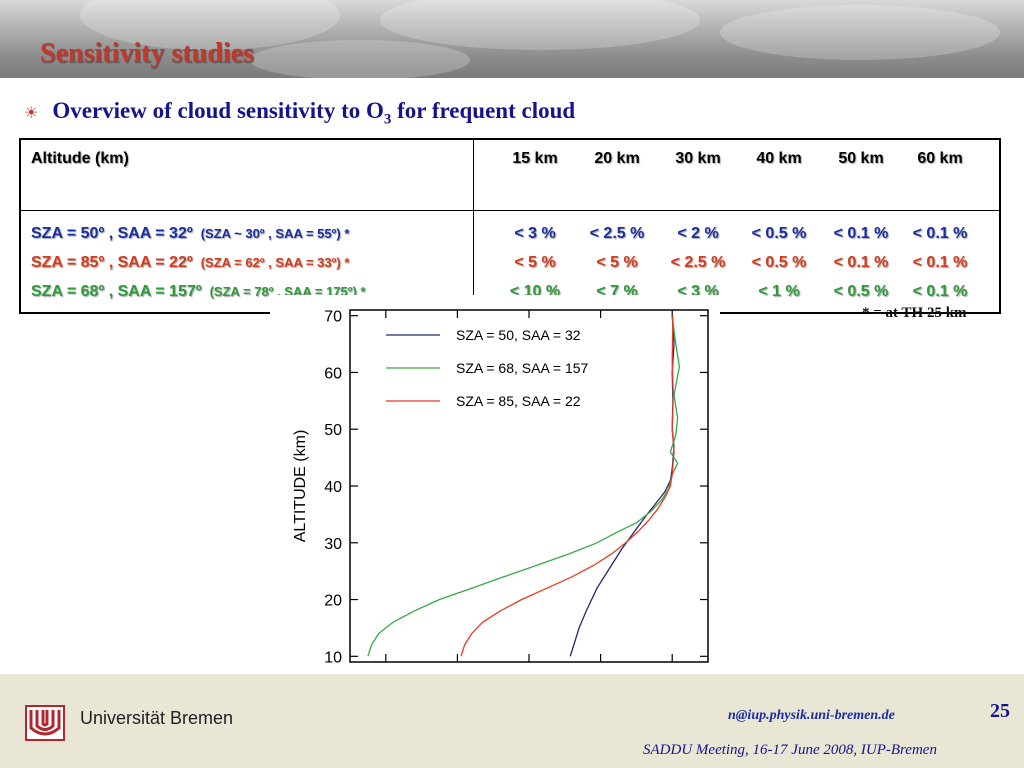 The width and height of the screenshot is (1024, 768). Describe the element at coordinates (333, 601) in the screenshot. I see `y-tick-label: 20` at that location.